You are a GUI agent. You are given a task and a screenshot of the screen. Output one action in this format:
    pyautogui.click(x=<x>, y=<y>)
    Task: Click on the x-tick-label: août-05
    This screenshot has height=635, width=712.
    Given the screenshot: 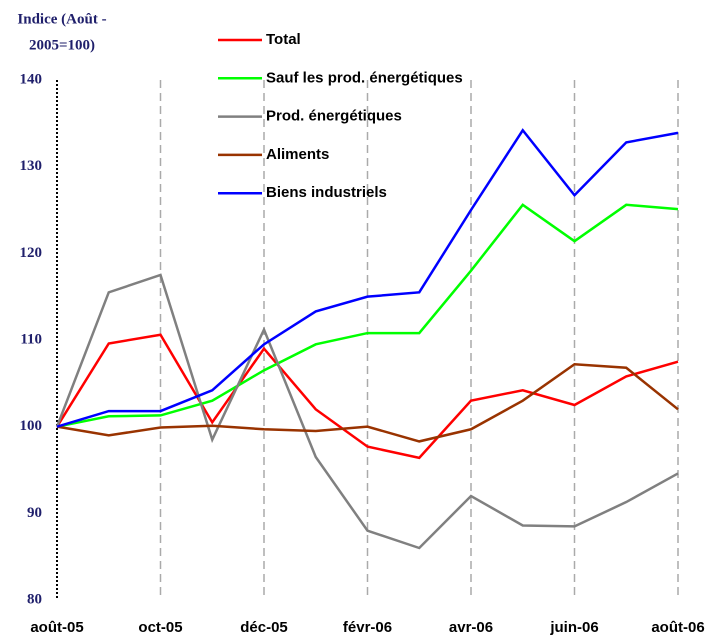 What is the action you would take?
    pyautogui.click(x=56, y=627)
    